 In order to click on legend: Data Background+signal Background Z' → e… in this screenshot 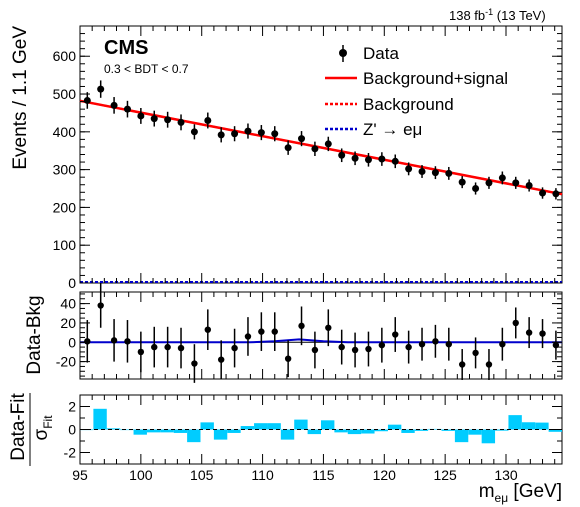, I will do `click(416, 91)`.